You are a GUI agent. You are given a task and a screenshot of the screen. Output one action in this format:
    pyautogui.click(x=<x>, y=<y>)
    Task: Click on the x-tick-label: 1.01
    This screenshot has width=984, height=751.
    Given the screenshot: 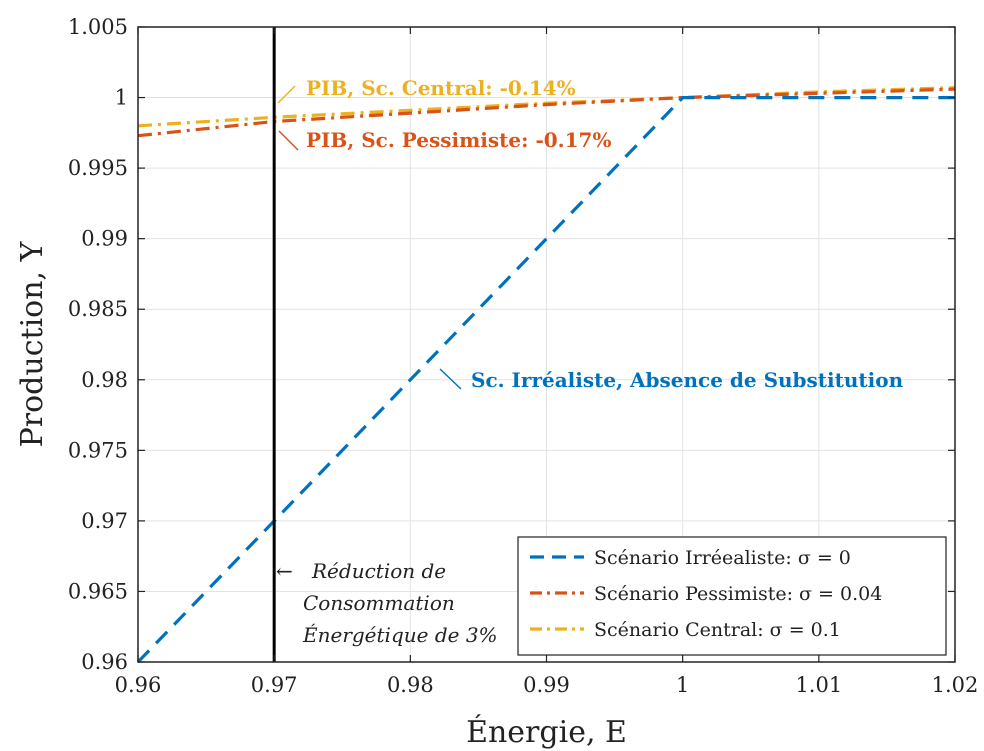 What is the action you would take?
    pyautogui.click(x=818, y=685)
    